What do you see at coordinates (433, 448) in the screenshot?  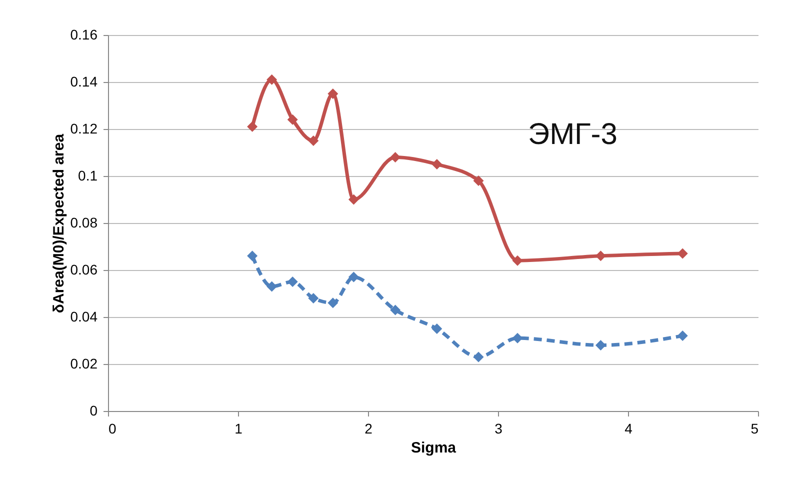 I see `x-axis-title: Sigma` at bounding box center [433, 448].